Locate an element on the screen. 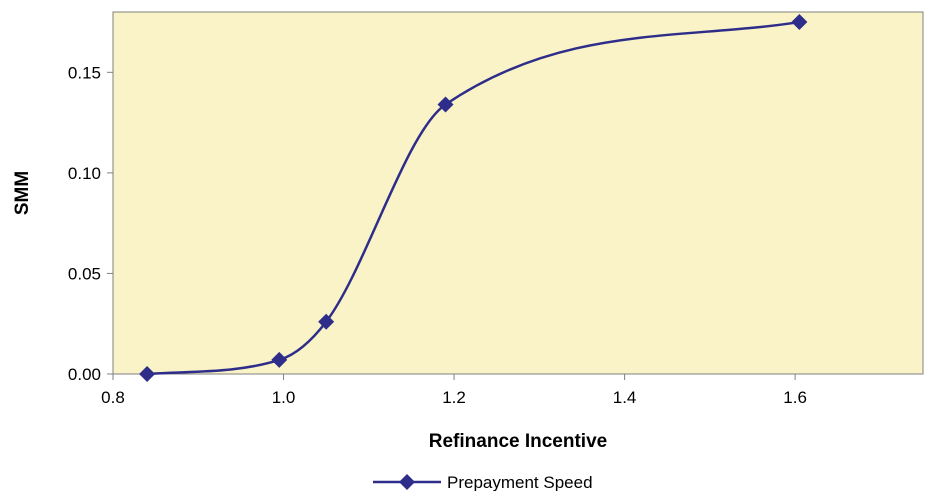 Image resolution: width=935 pixels, height=491 pixels. y-axis-title: SMM is located at coordinates (22, 193).